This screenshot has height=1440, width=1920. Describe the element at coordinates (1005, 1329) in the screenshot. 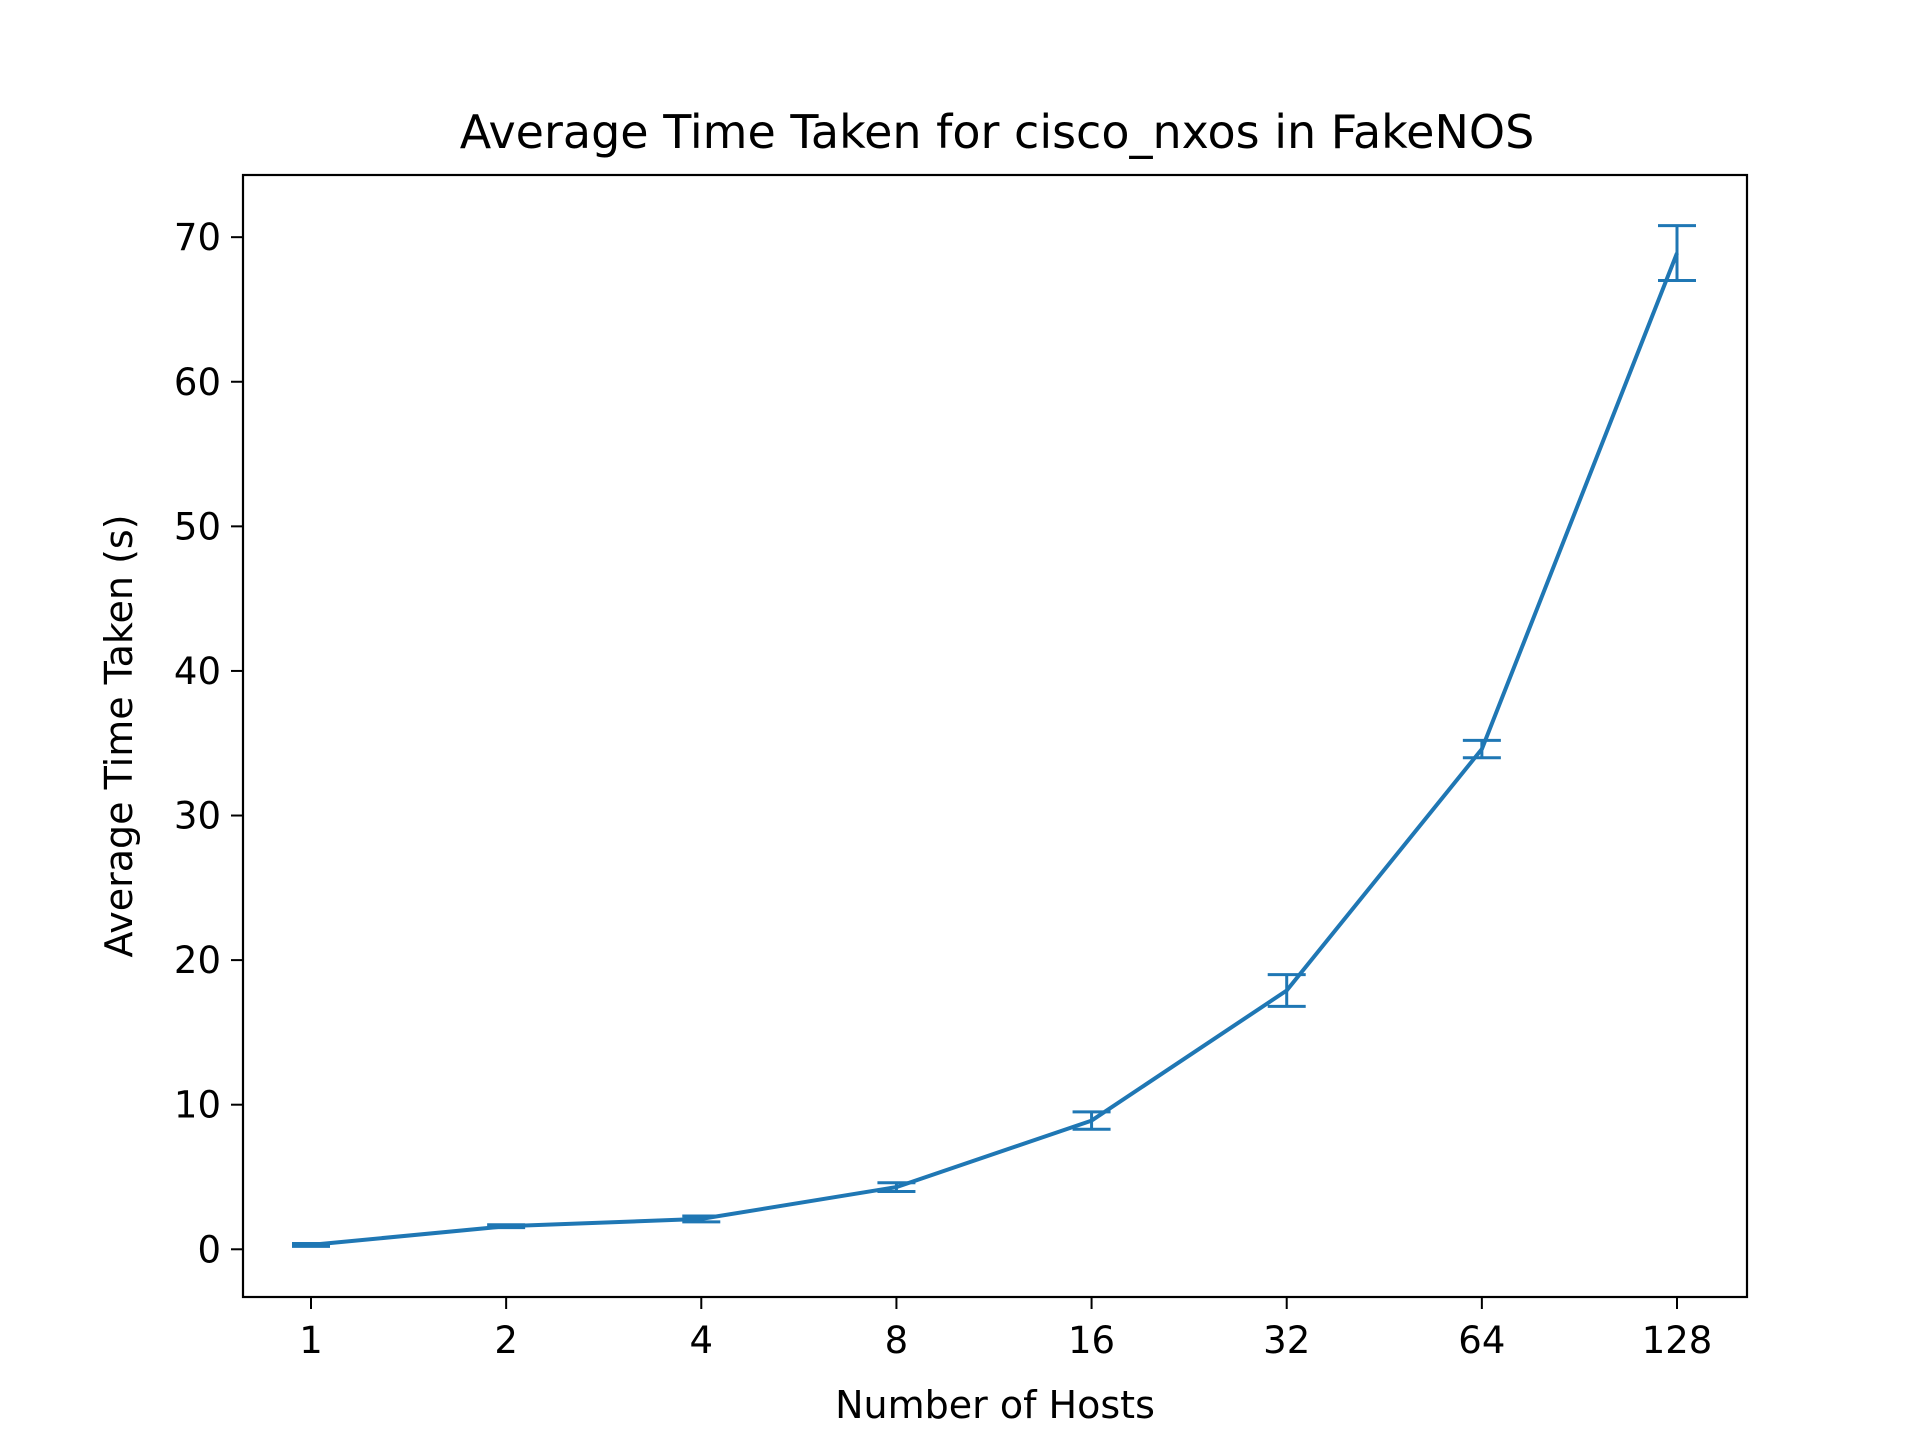

I see `x-axis: 1 2 4 8 16 32 64 128` at that location.